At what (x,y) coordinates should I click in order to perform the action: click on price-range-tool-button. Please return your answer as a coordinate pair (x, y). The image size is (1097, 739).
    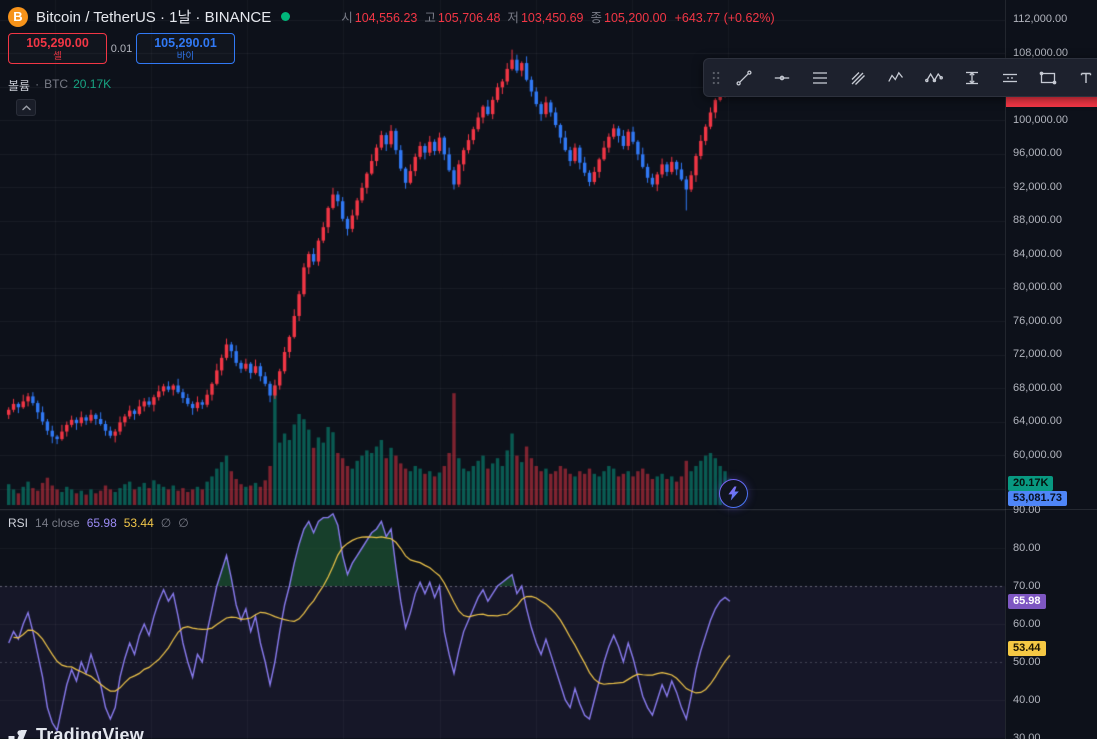
    Looking at the image, I should click on (972, 77).